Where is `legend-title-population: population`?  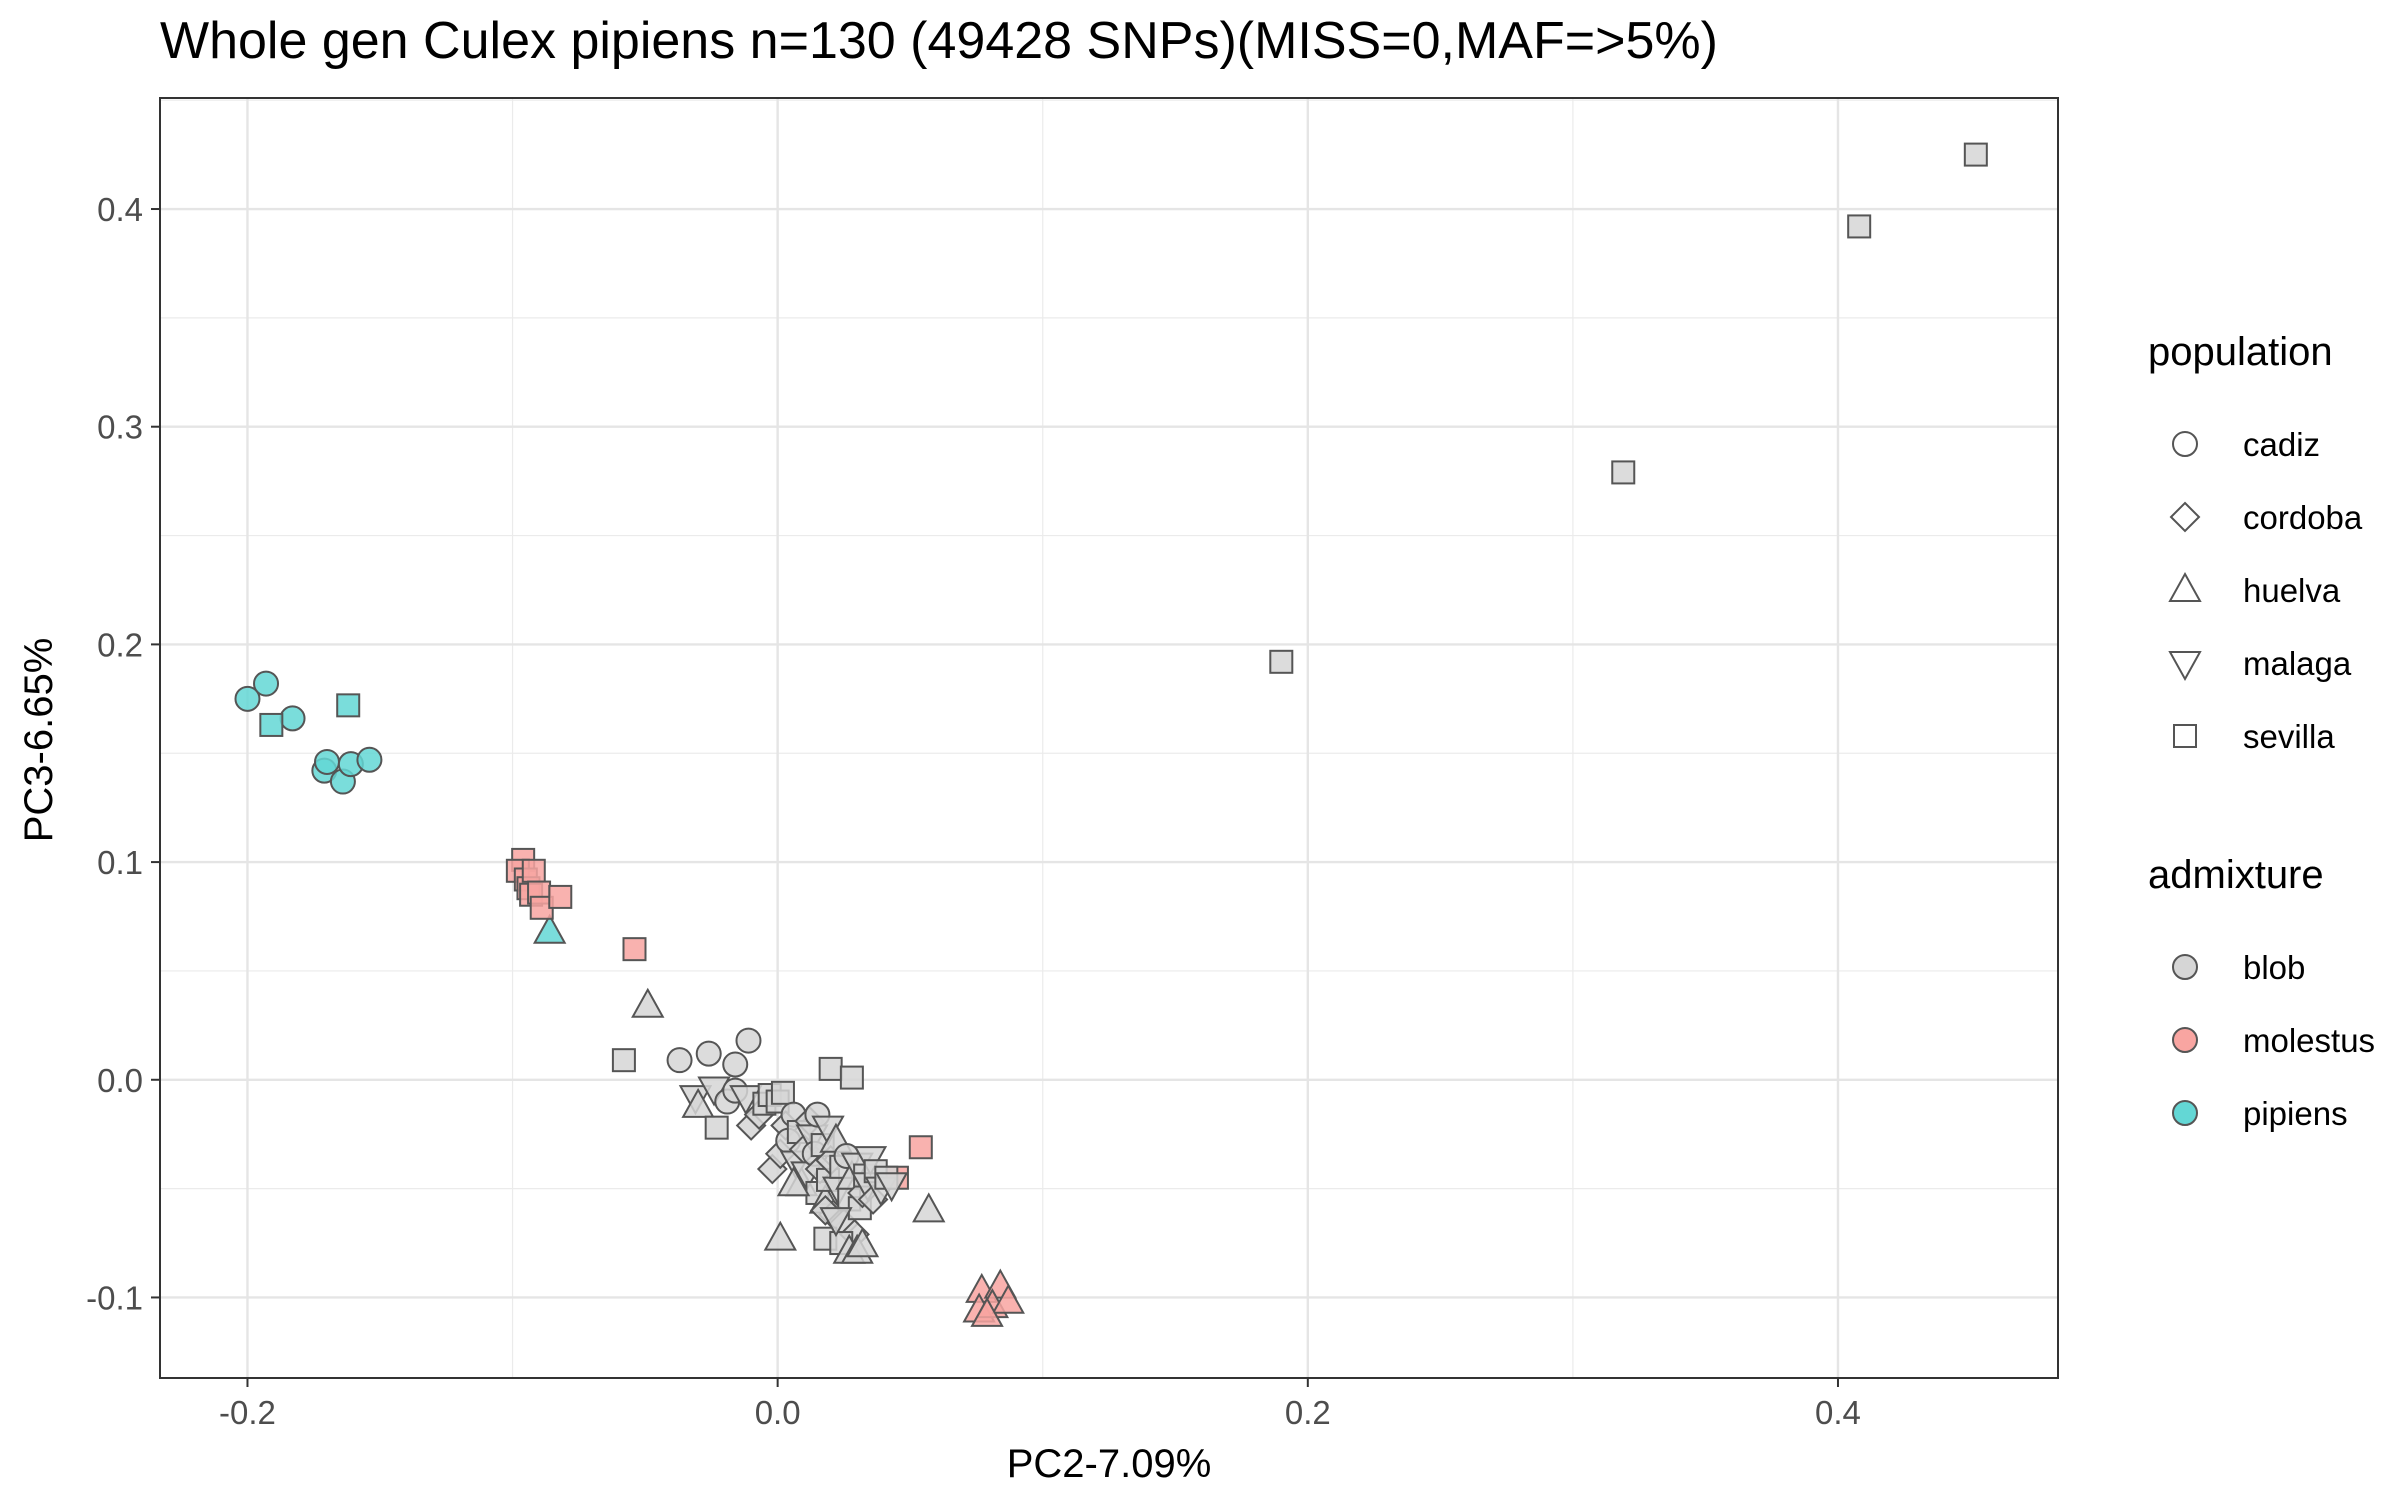 legend-title-population: population is located at coordinates (2240, 352).